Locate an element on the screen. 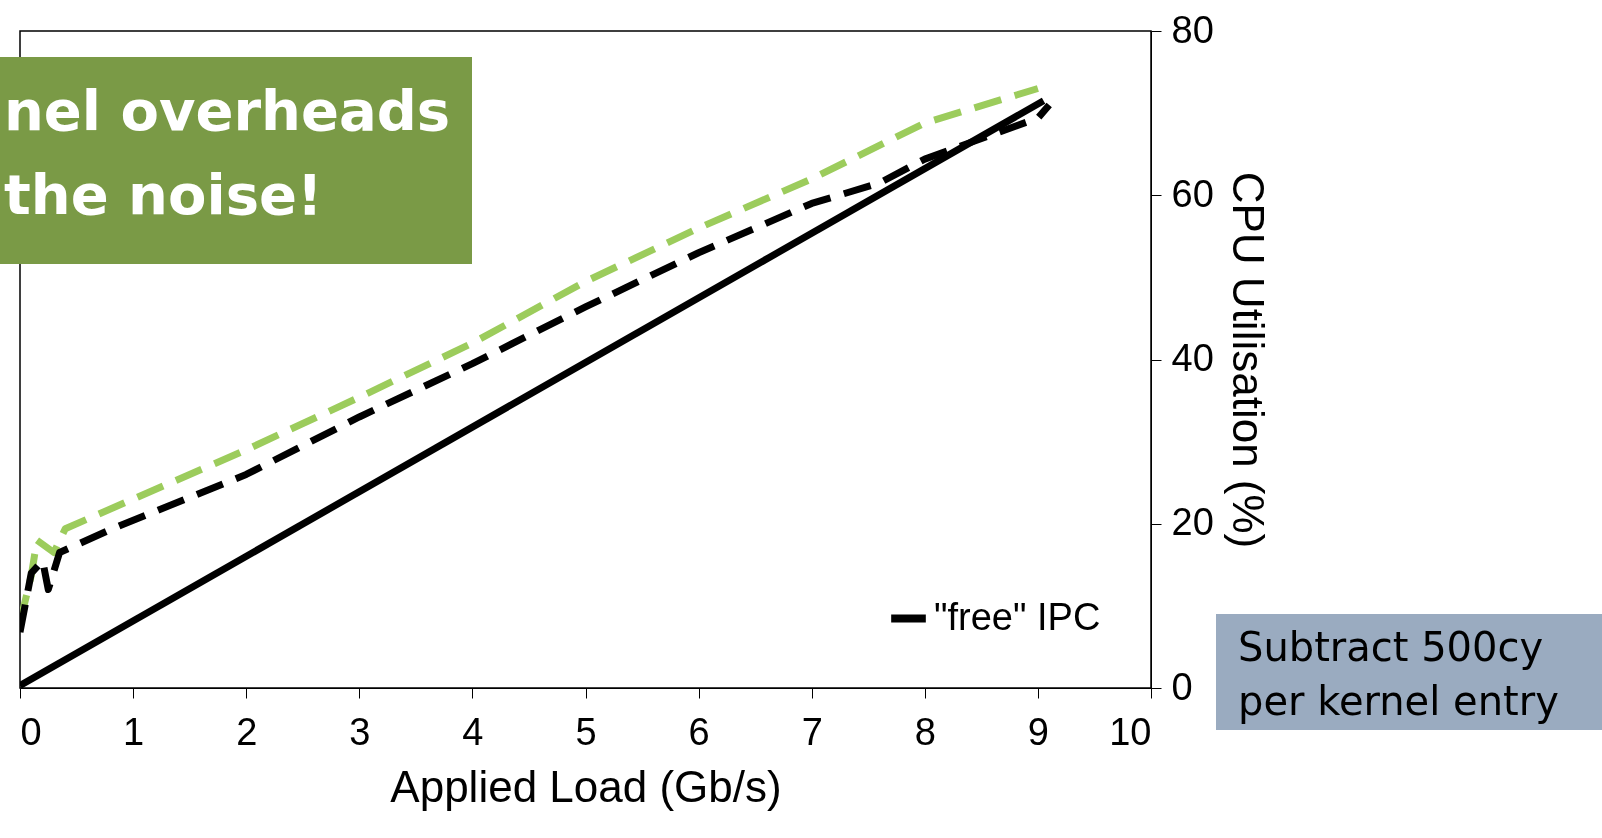 The image size is (1602, 838). y2-tick-label: 0 is located at coordinates (1182, 686).